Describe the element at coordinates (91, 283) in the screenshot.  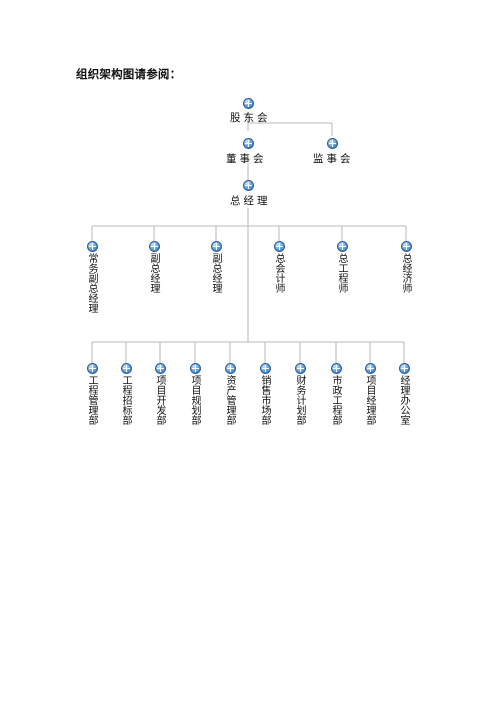
I see `exec-label: 常务副总经理` at that location.